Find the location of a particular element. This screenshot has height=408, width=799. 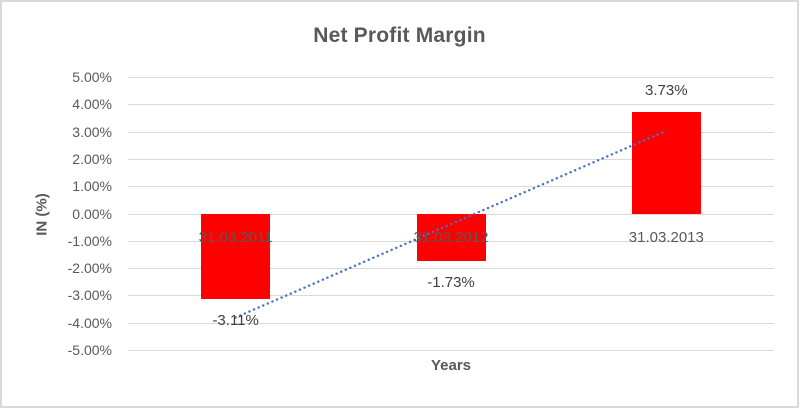

data-label: 3.73% is located at coordinates (666, 91).